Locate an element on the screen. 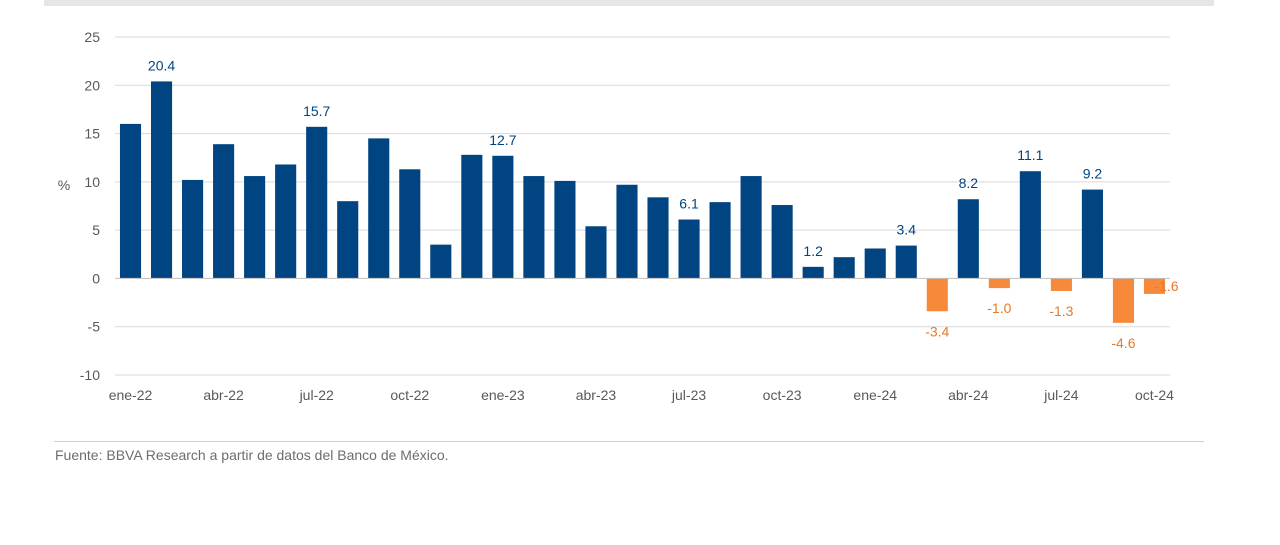 The image size is (1280, 545). source-divider is located at coordinates (629, 441).